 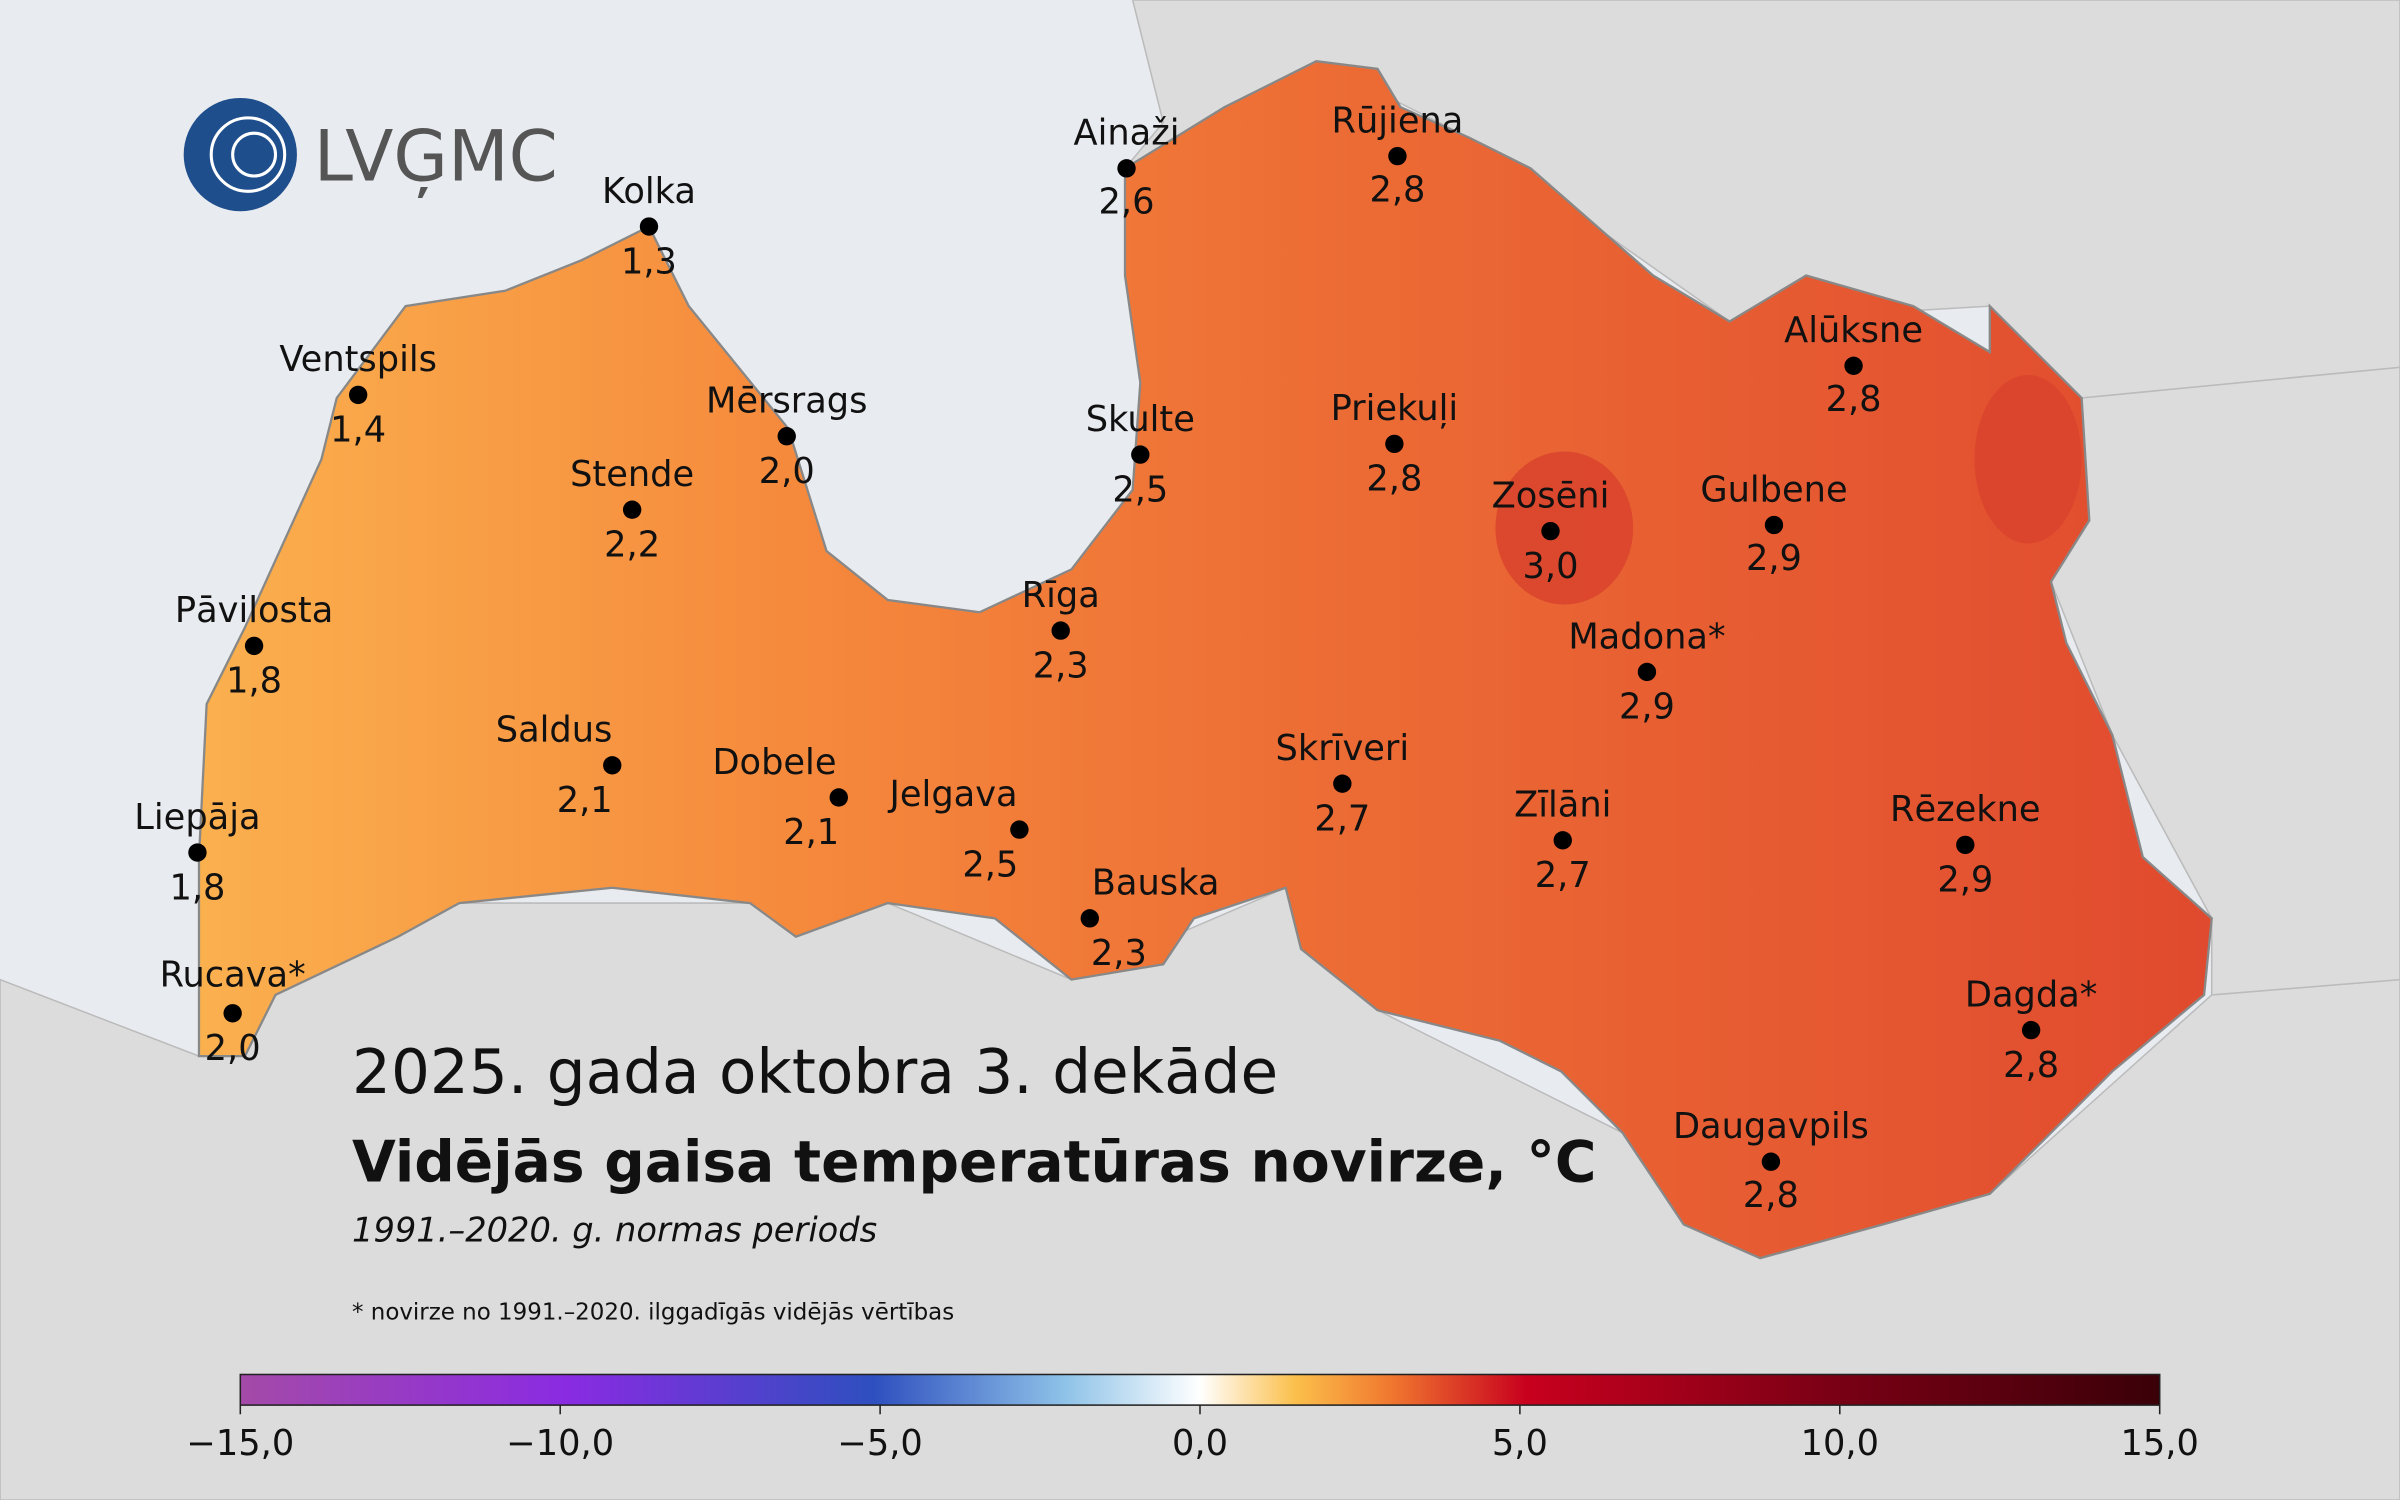 What do you see at coordinates (254, 610) in the screenshot?
I see `station-name: Pāvilosta` at bounding box center [254, 610].